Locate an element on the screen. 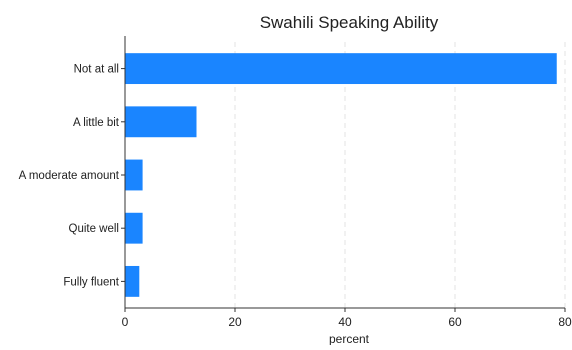 This screenshot has height=350, width=572. y-tick-label-1: A little bit is located at coordinates (96, 123).